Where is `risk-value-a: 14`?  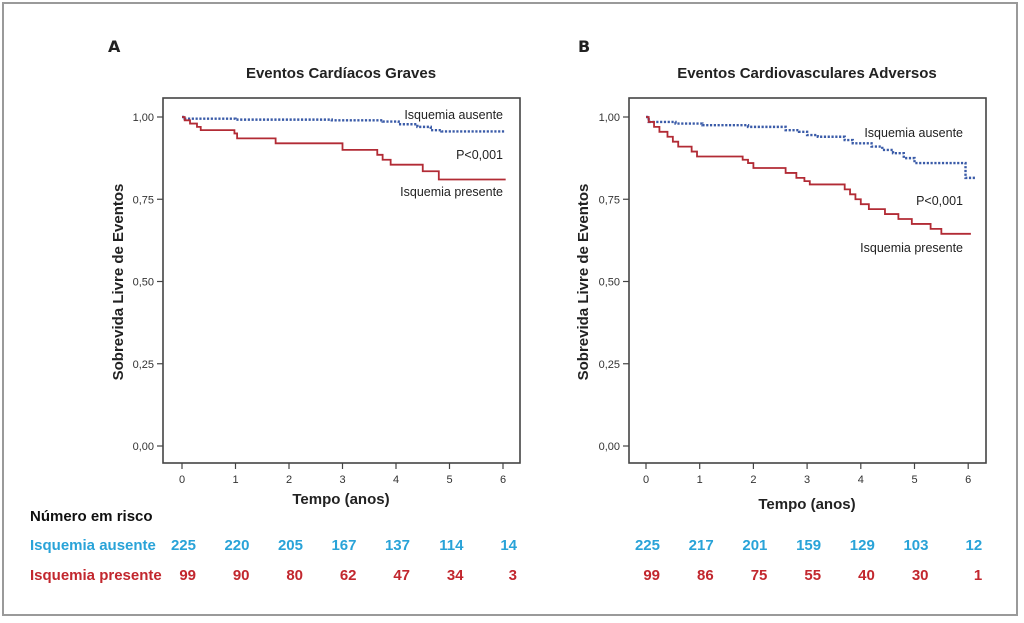 risk-value-a: 14 is located at coordinates (508, 545).